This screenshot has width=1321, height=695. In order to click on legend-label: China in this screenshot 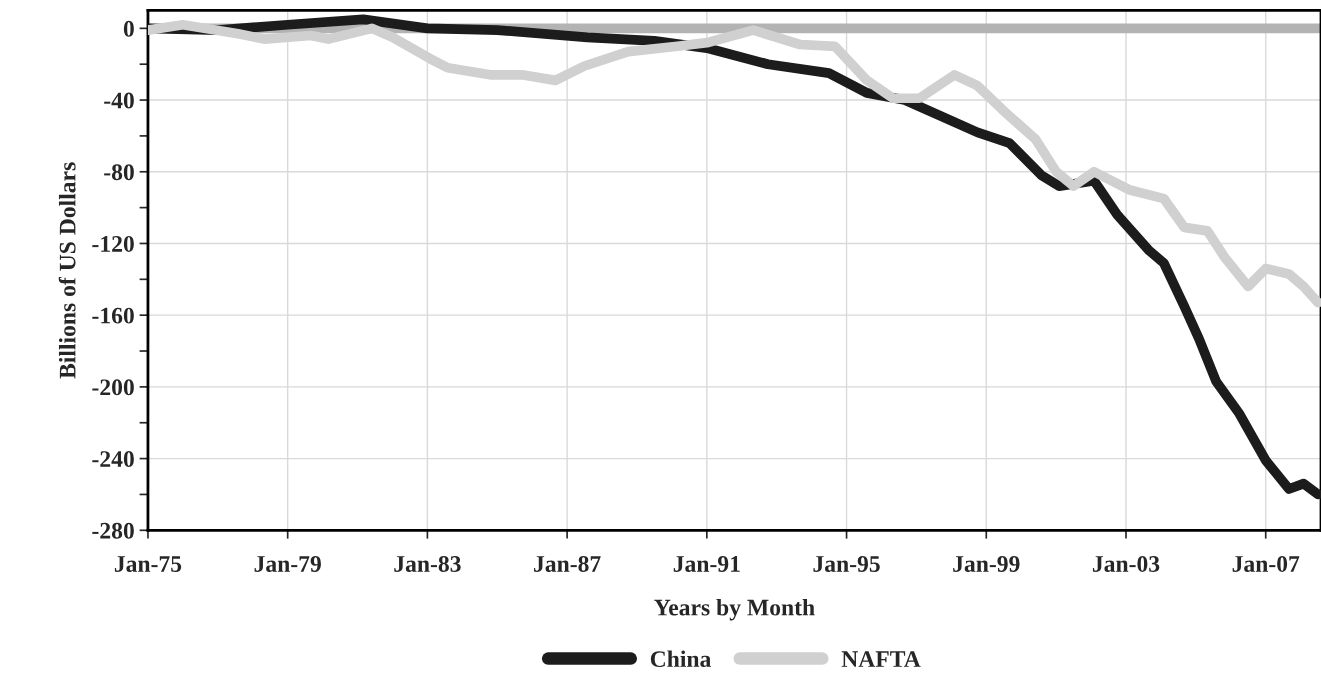, I will do `click(680, 659)`.